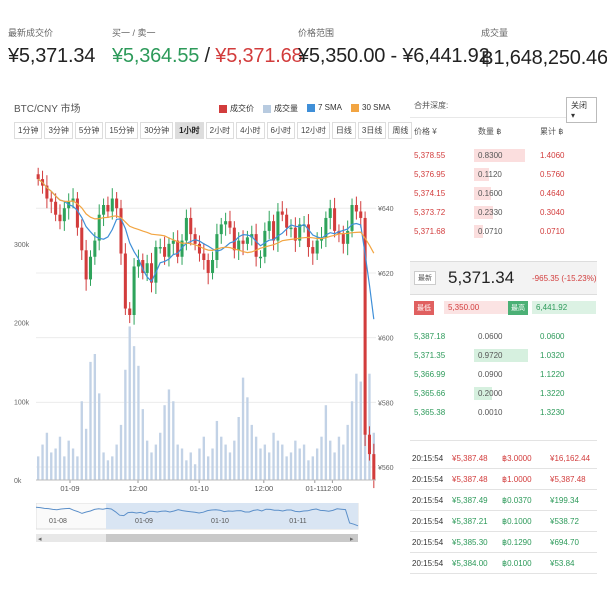  Describe the element at coordinates (503, 336) in the screenshot. I see `bid-row: 5,387.18 0.0600 0.0600` at that location.